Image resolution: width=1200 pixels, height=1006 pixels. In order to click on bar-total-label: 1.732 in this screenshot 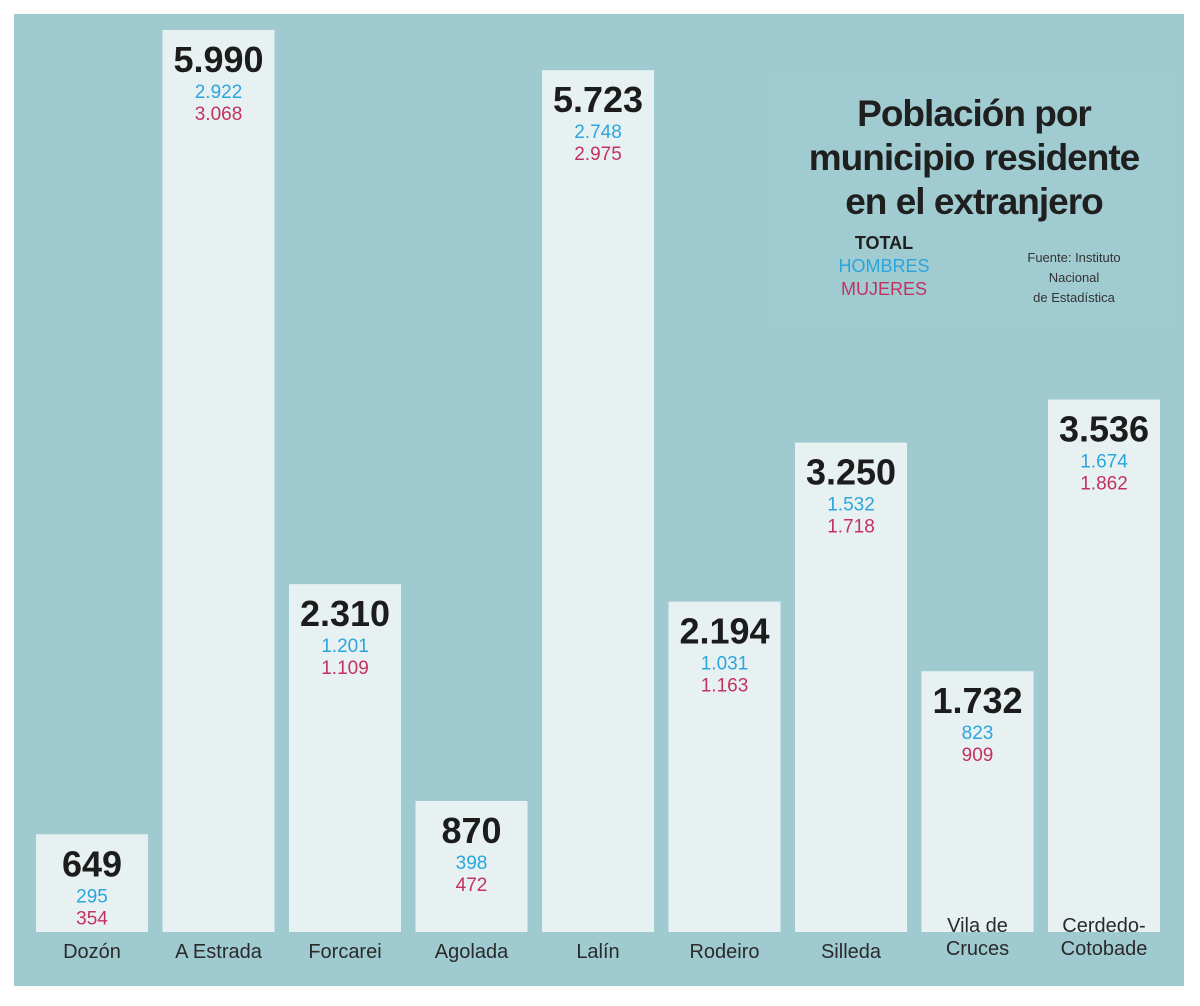, I will do `click(977, 700)`.